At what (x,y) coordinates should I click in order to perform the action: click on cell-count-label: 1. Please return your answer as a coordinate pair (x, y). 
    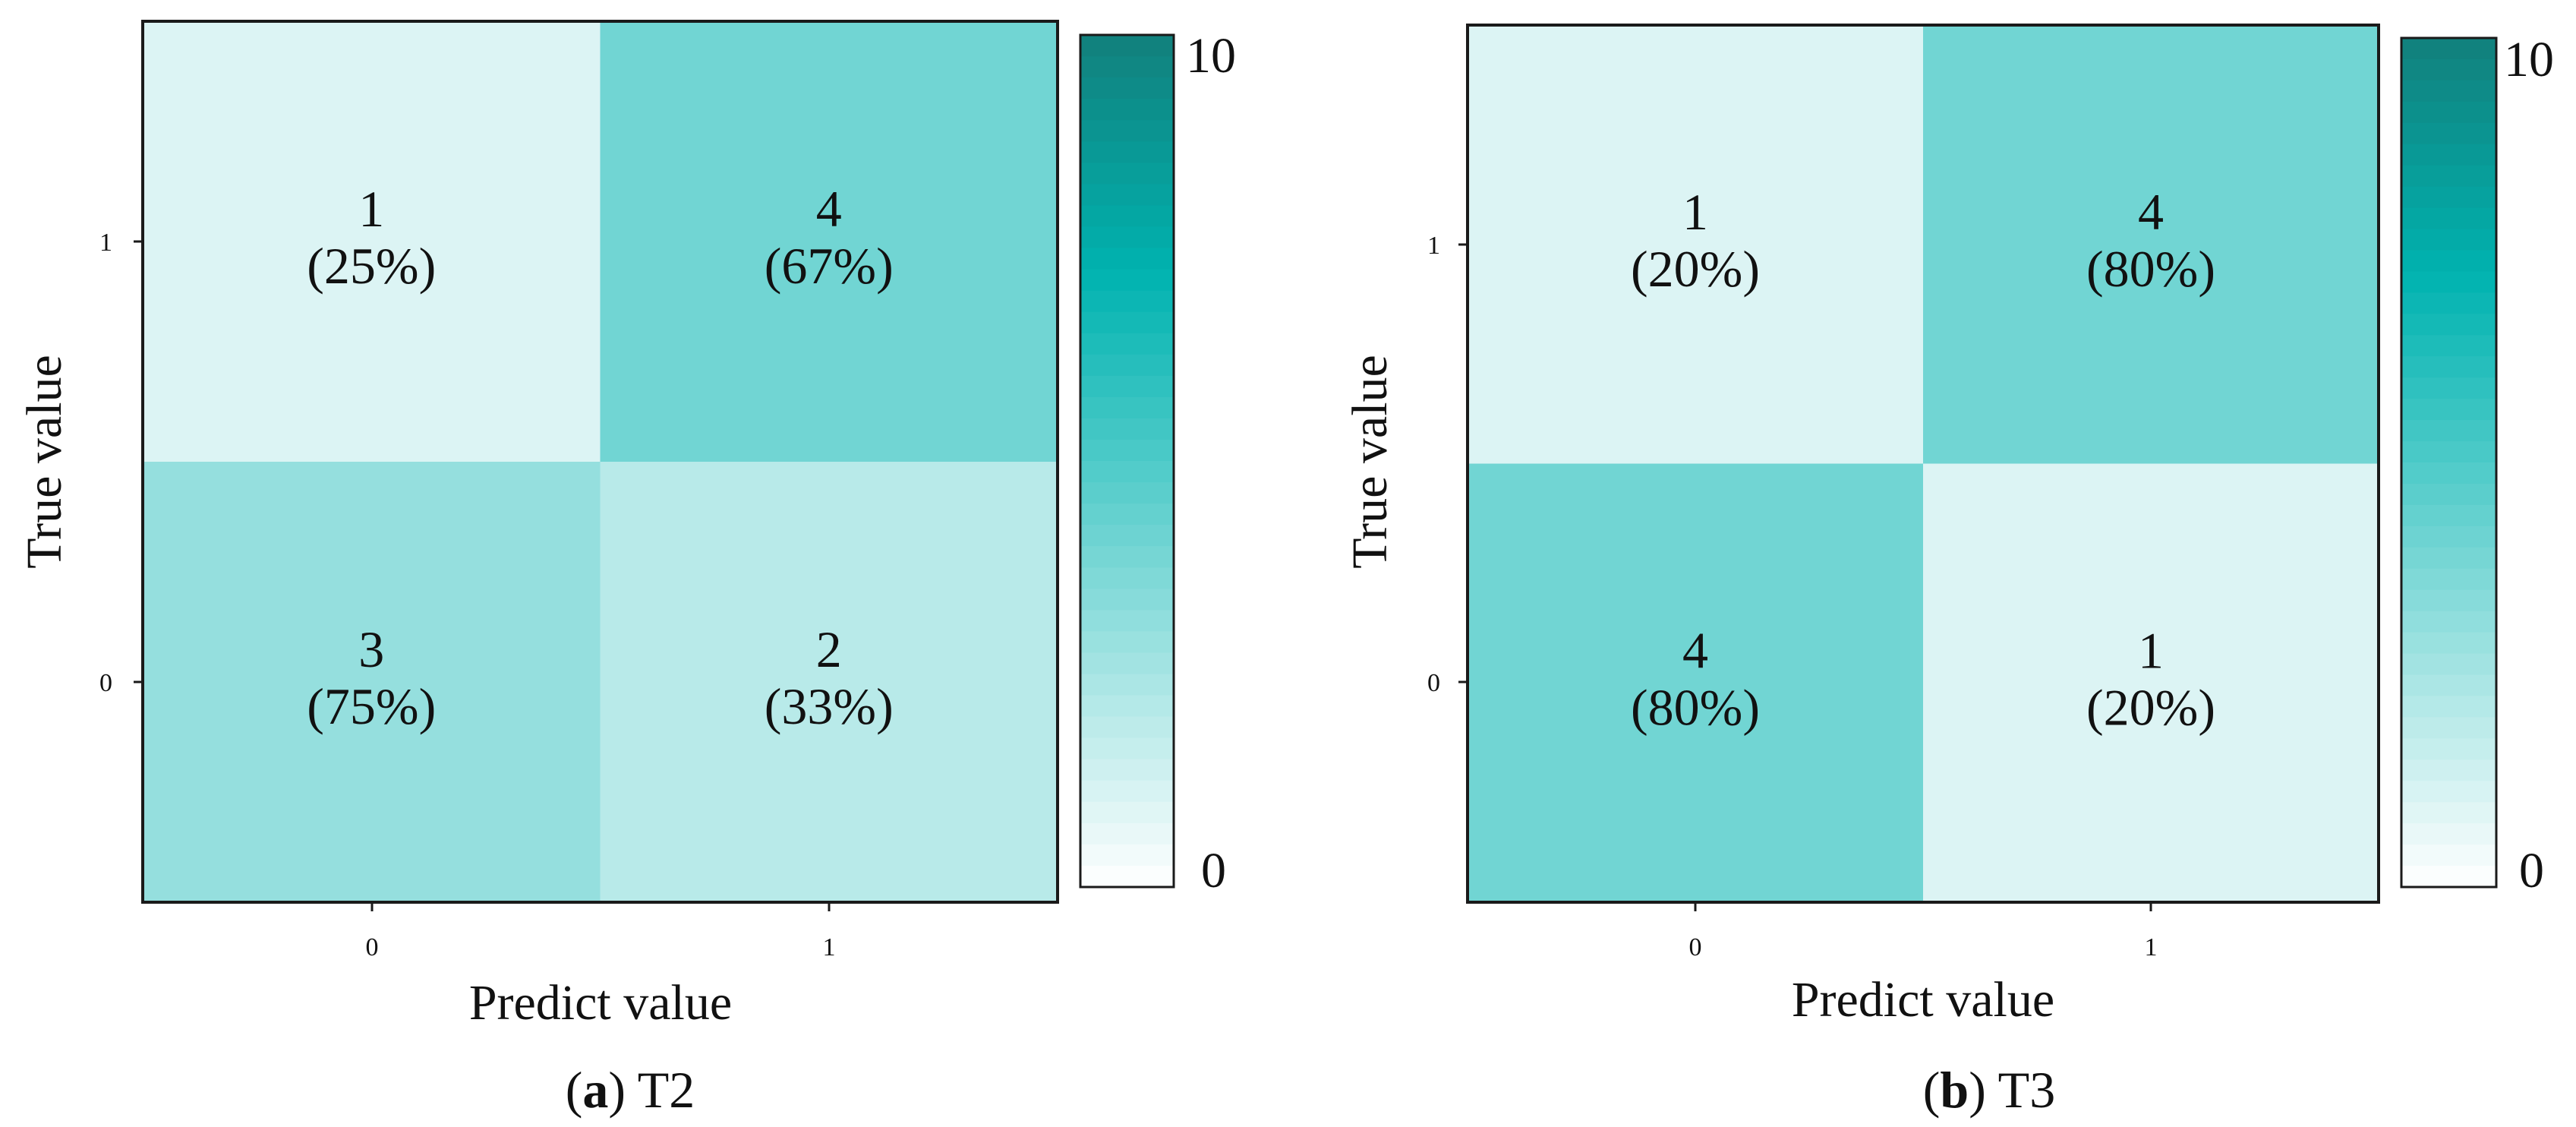
    Looking at the image, I should click on (371, 209).